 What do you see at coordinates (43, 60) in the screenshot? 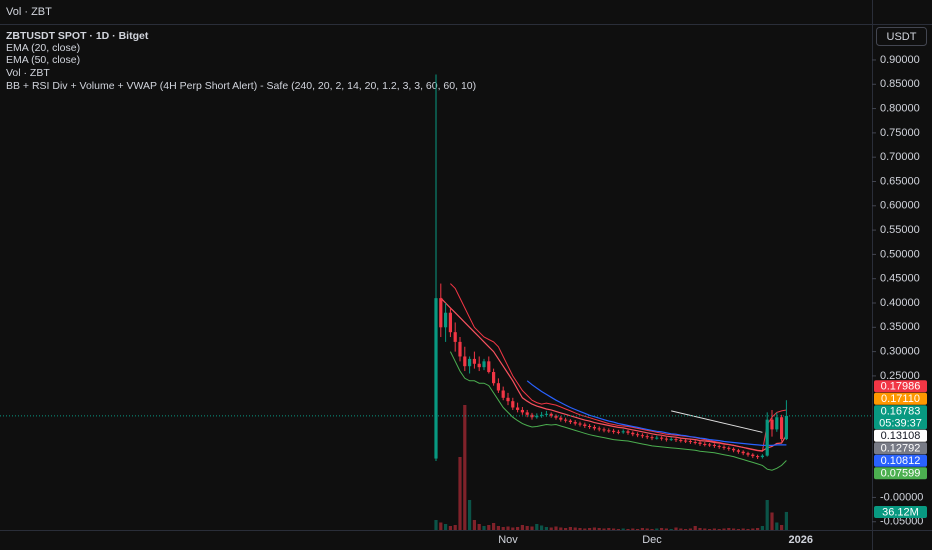
I see `legend-entry: EMA (50, close)` at bounding box center [43, 60].